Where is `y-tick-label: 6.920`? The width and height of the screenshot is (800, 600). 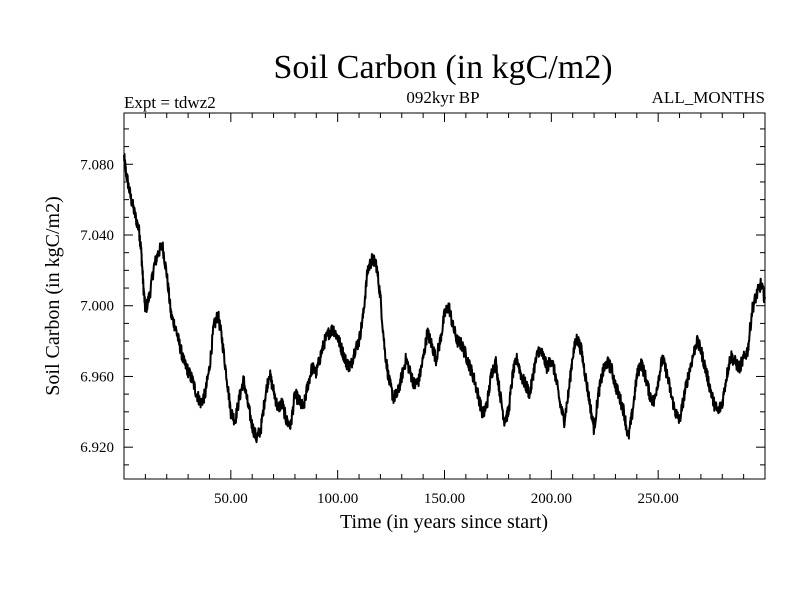 y-tick-label: 6.920 is located at coordinates (97, 448).